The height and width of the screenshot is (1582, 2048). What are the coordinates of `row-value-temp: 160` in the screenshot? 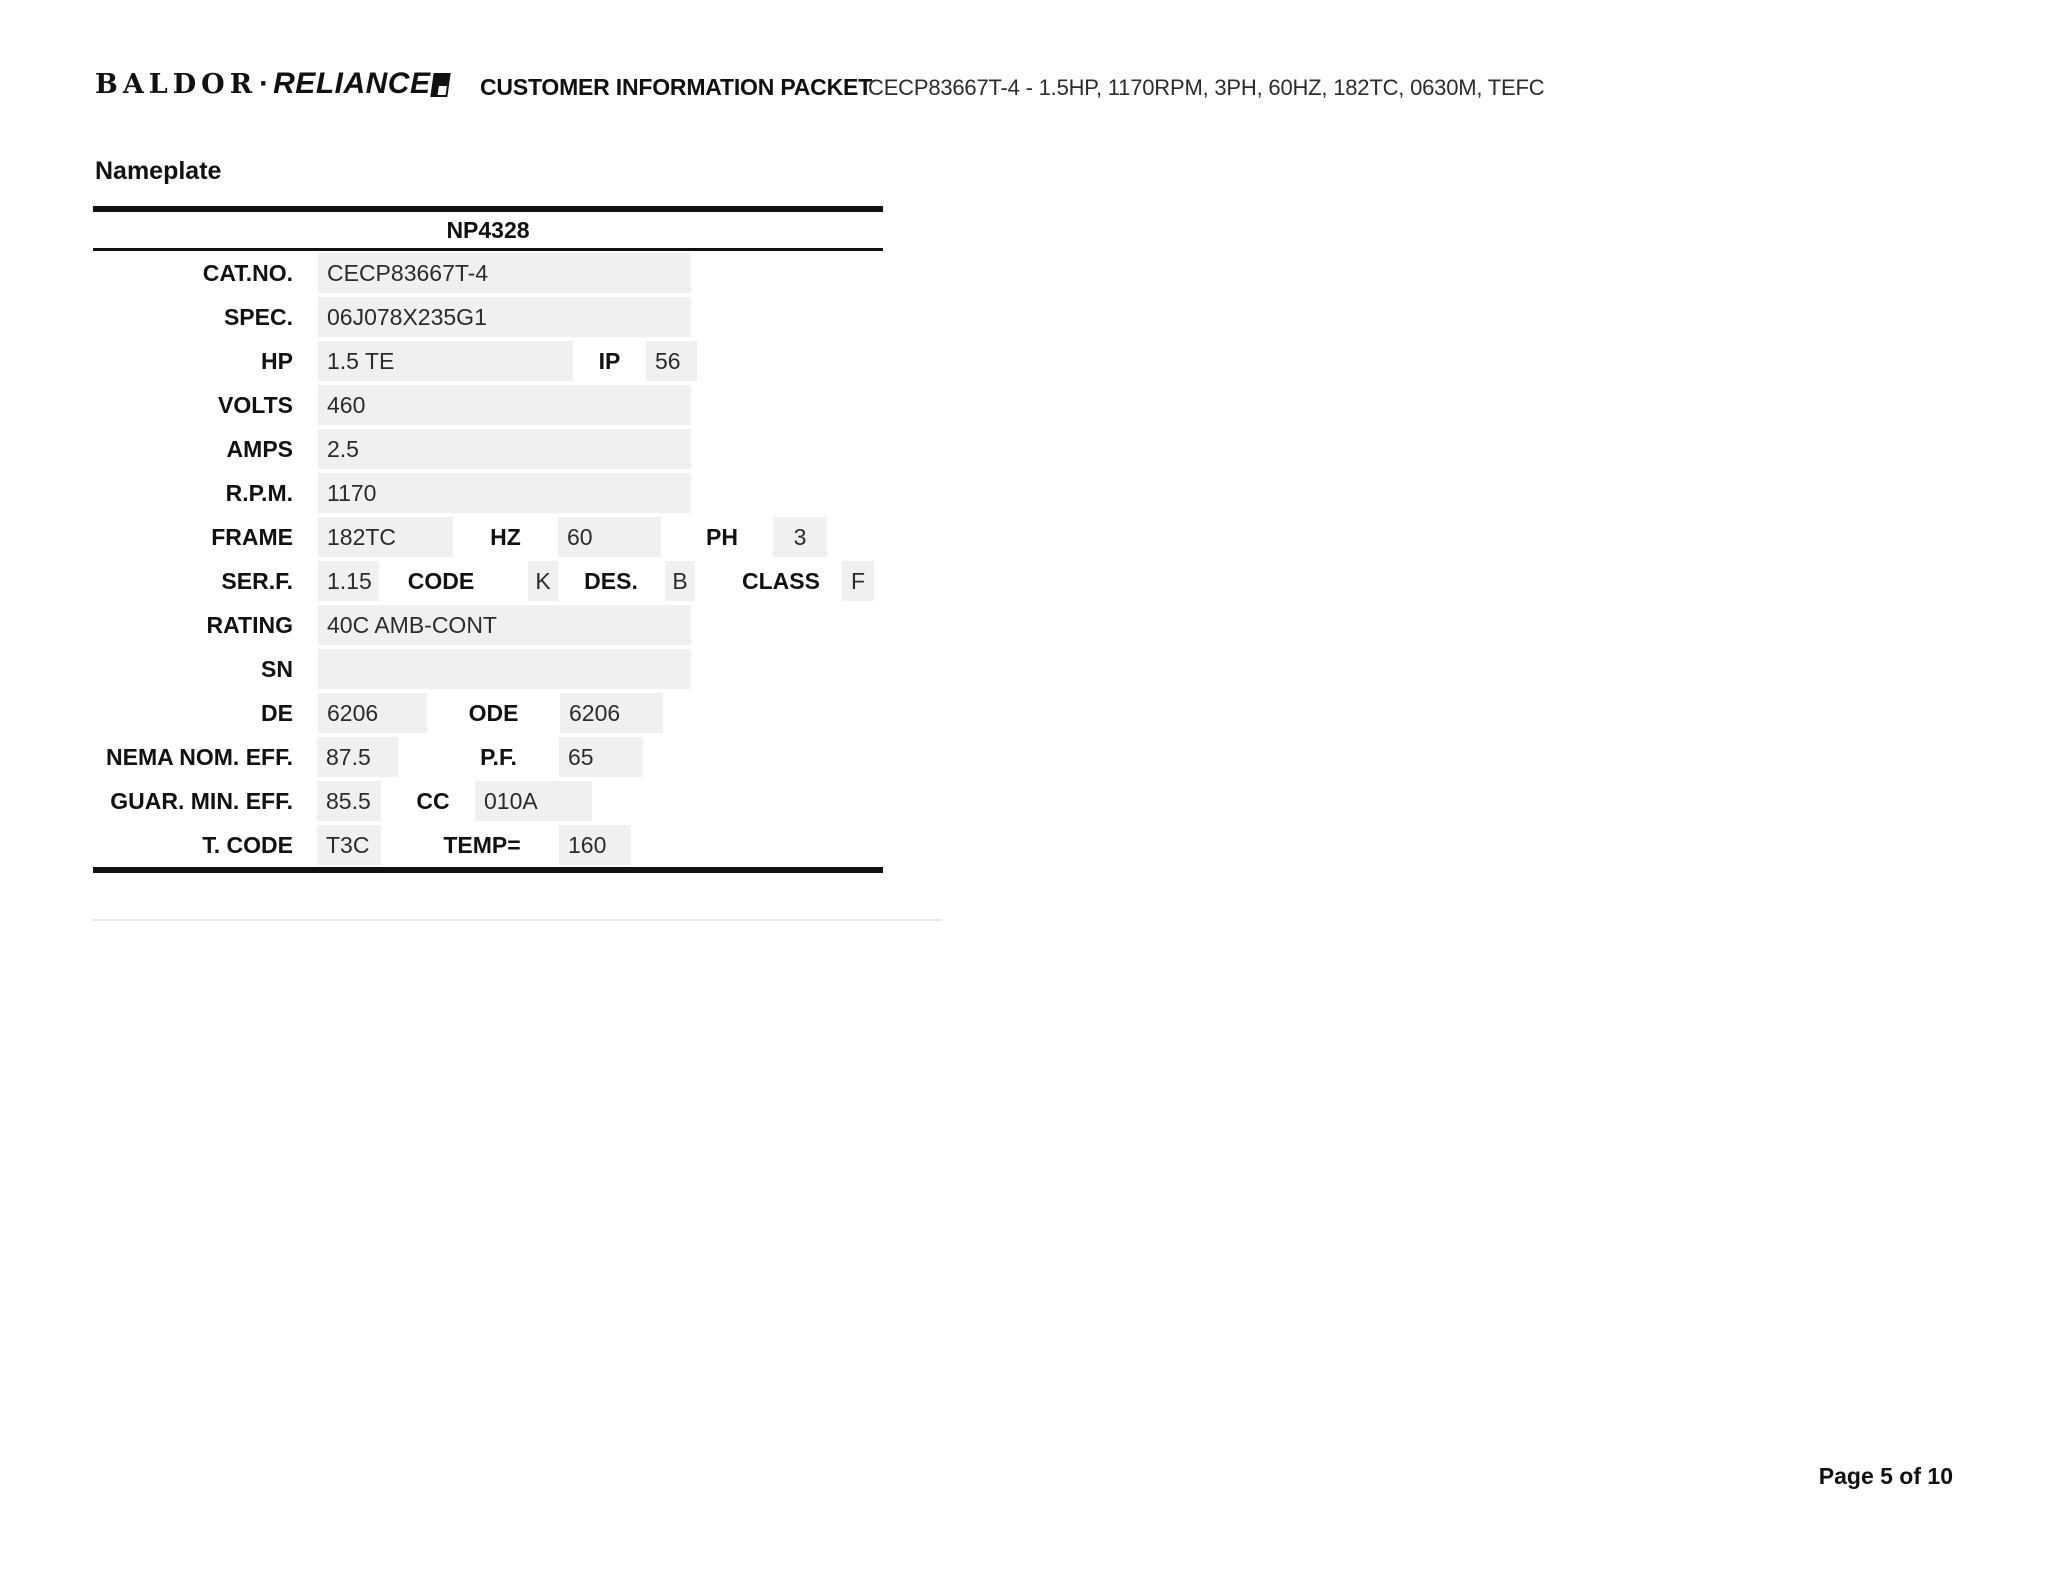 It's located at (595, 845).